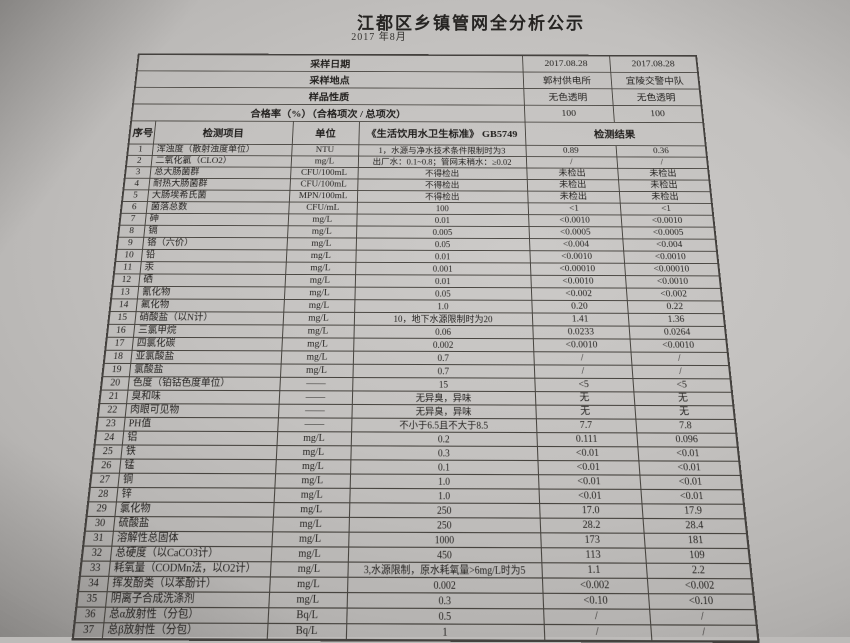  What do you see at coordinates (568, 114) in the screenshot?
I see `info-row-value: 100` at bounding box center [568, 114].